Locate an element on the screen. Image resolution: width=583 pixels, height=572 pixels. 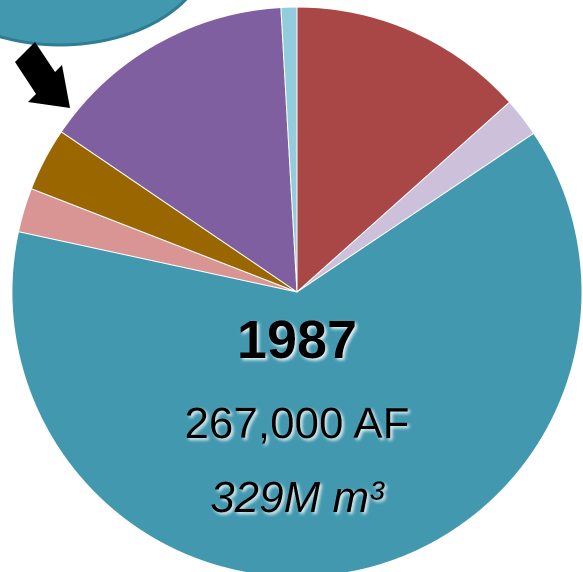
pie-slice is located at coordinates (289, 149).